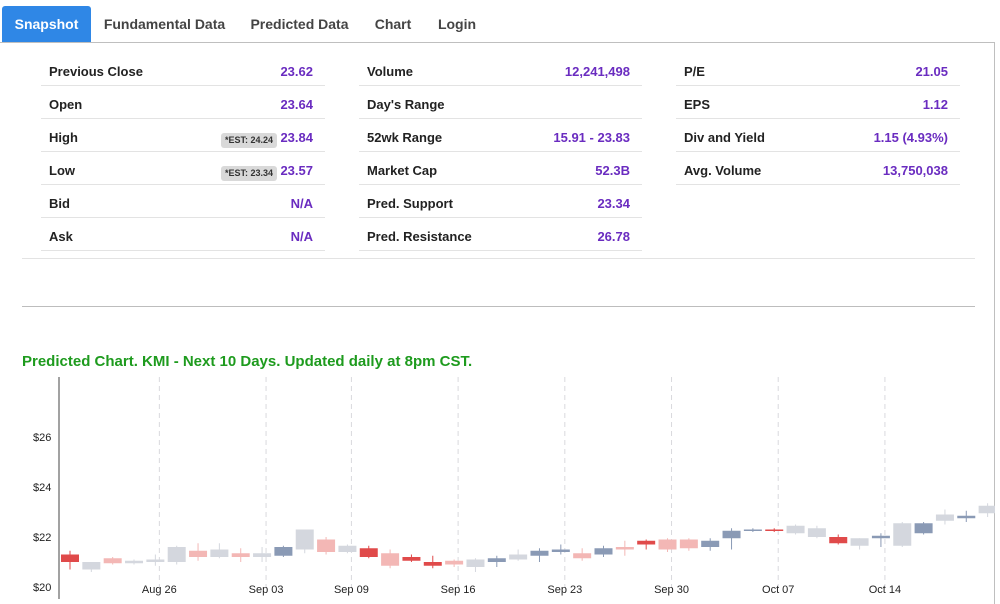 The image size is (1000, 604). Describe the element at coordinates (612, 170) in the screenshot. I see `value-market-cap: 52.3B` at that location.